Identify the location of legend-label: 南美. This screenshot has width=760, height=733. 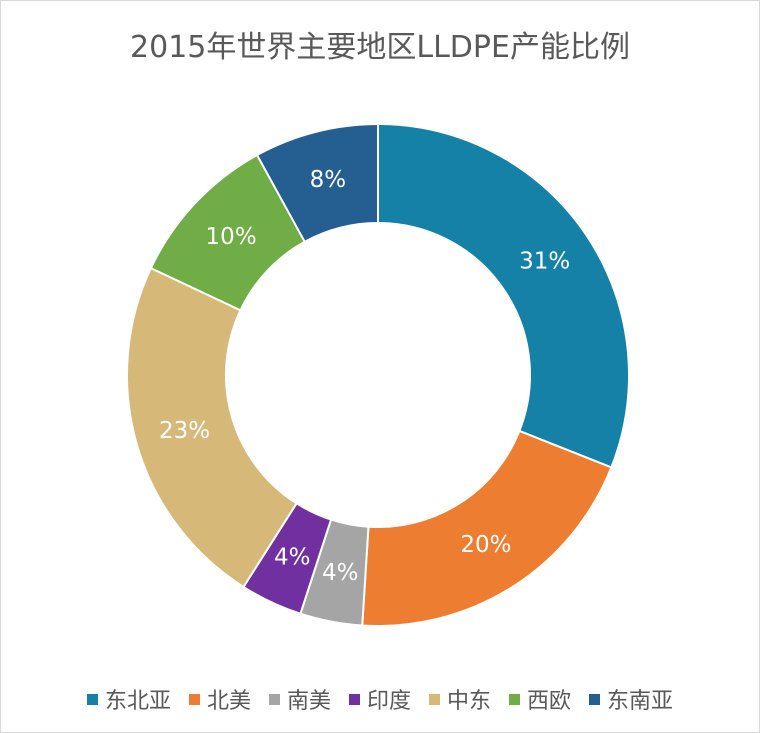
(308, 701).